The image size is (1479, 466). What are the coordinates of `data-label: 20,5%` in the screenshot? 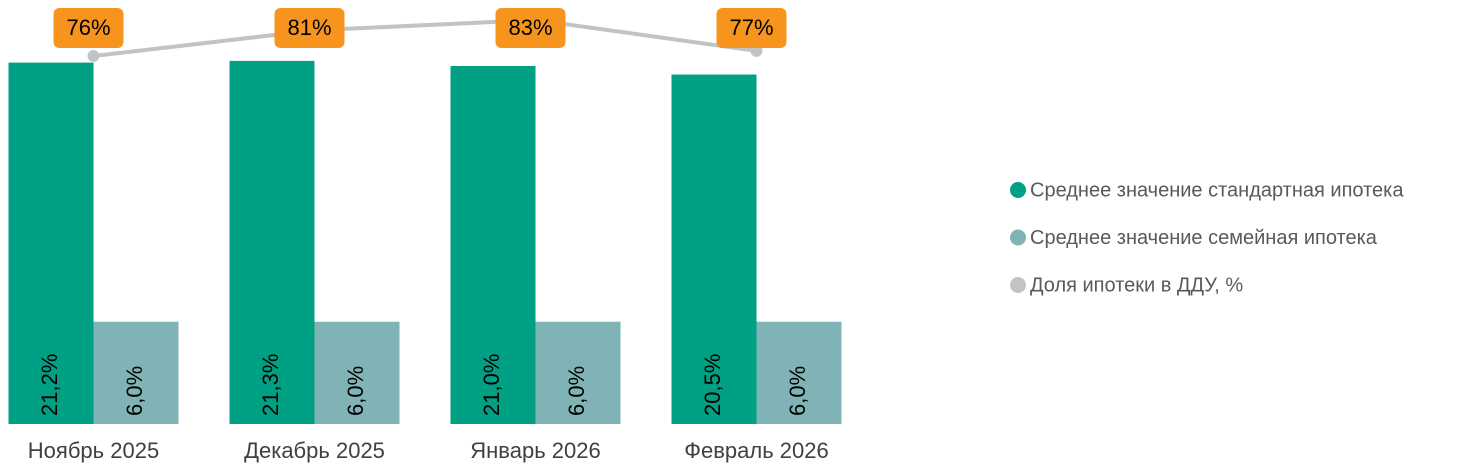 It's located at (712, 385).